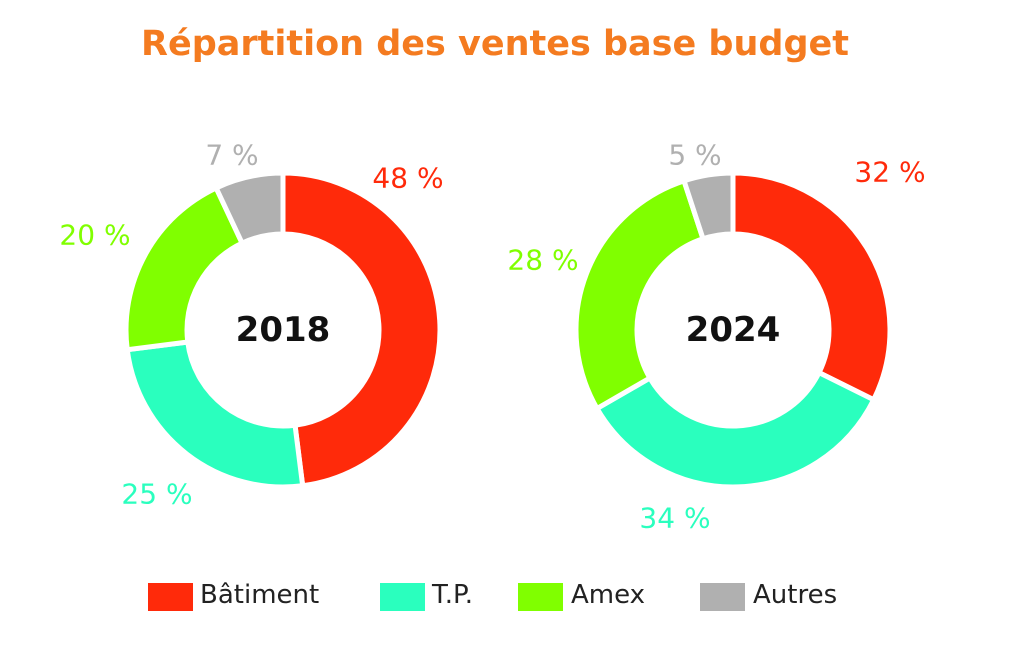  I want to click on donut-center-label-2018: 2018, so click(283, 330).